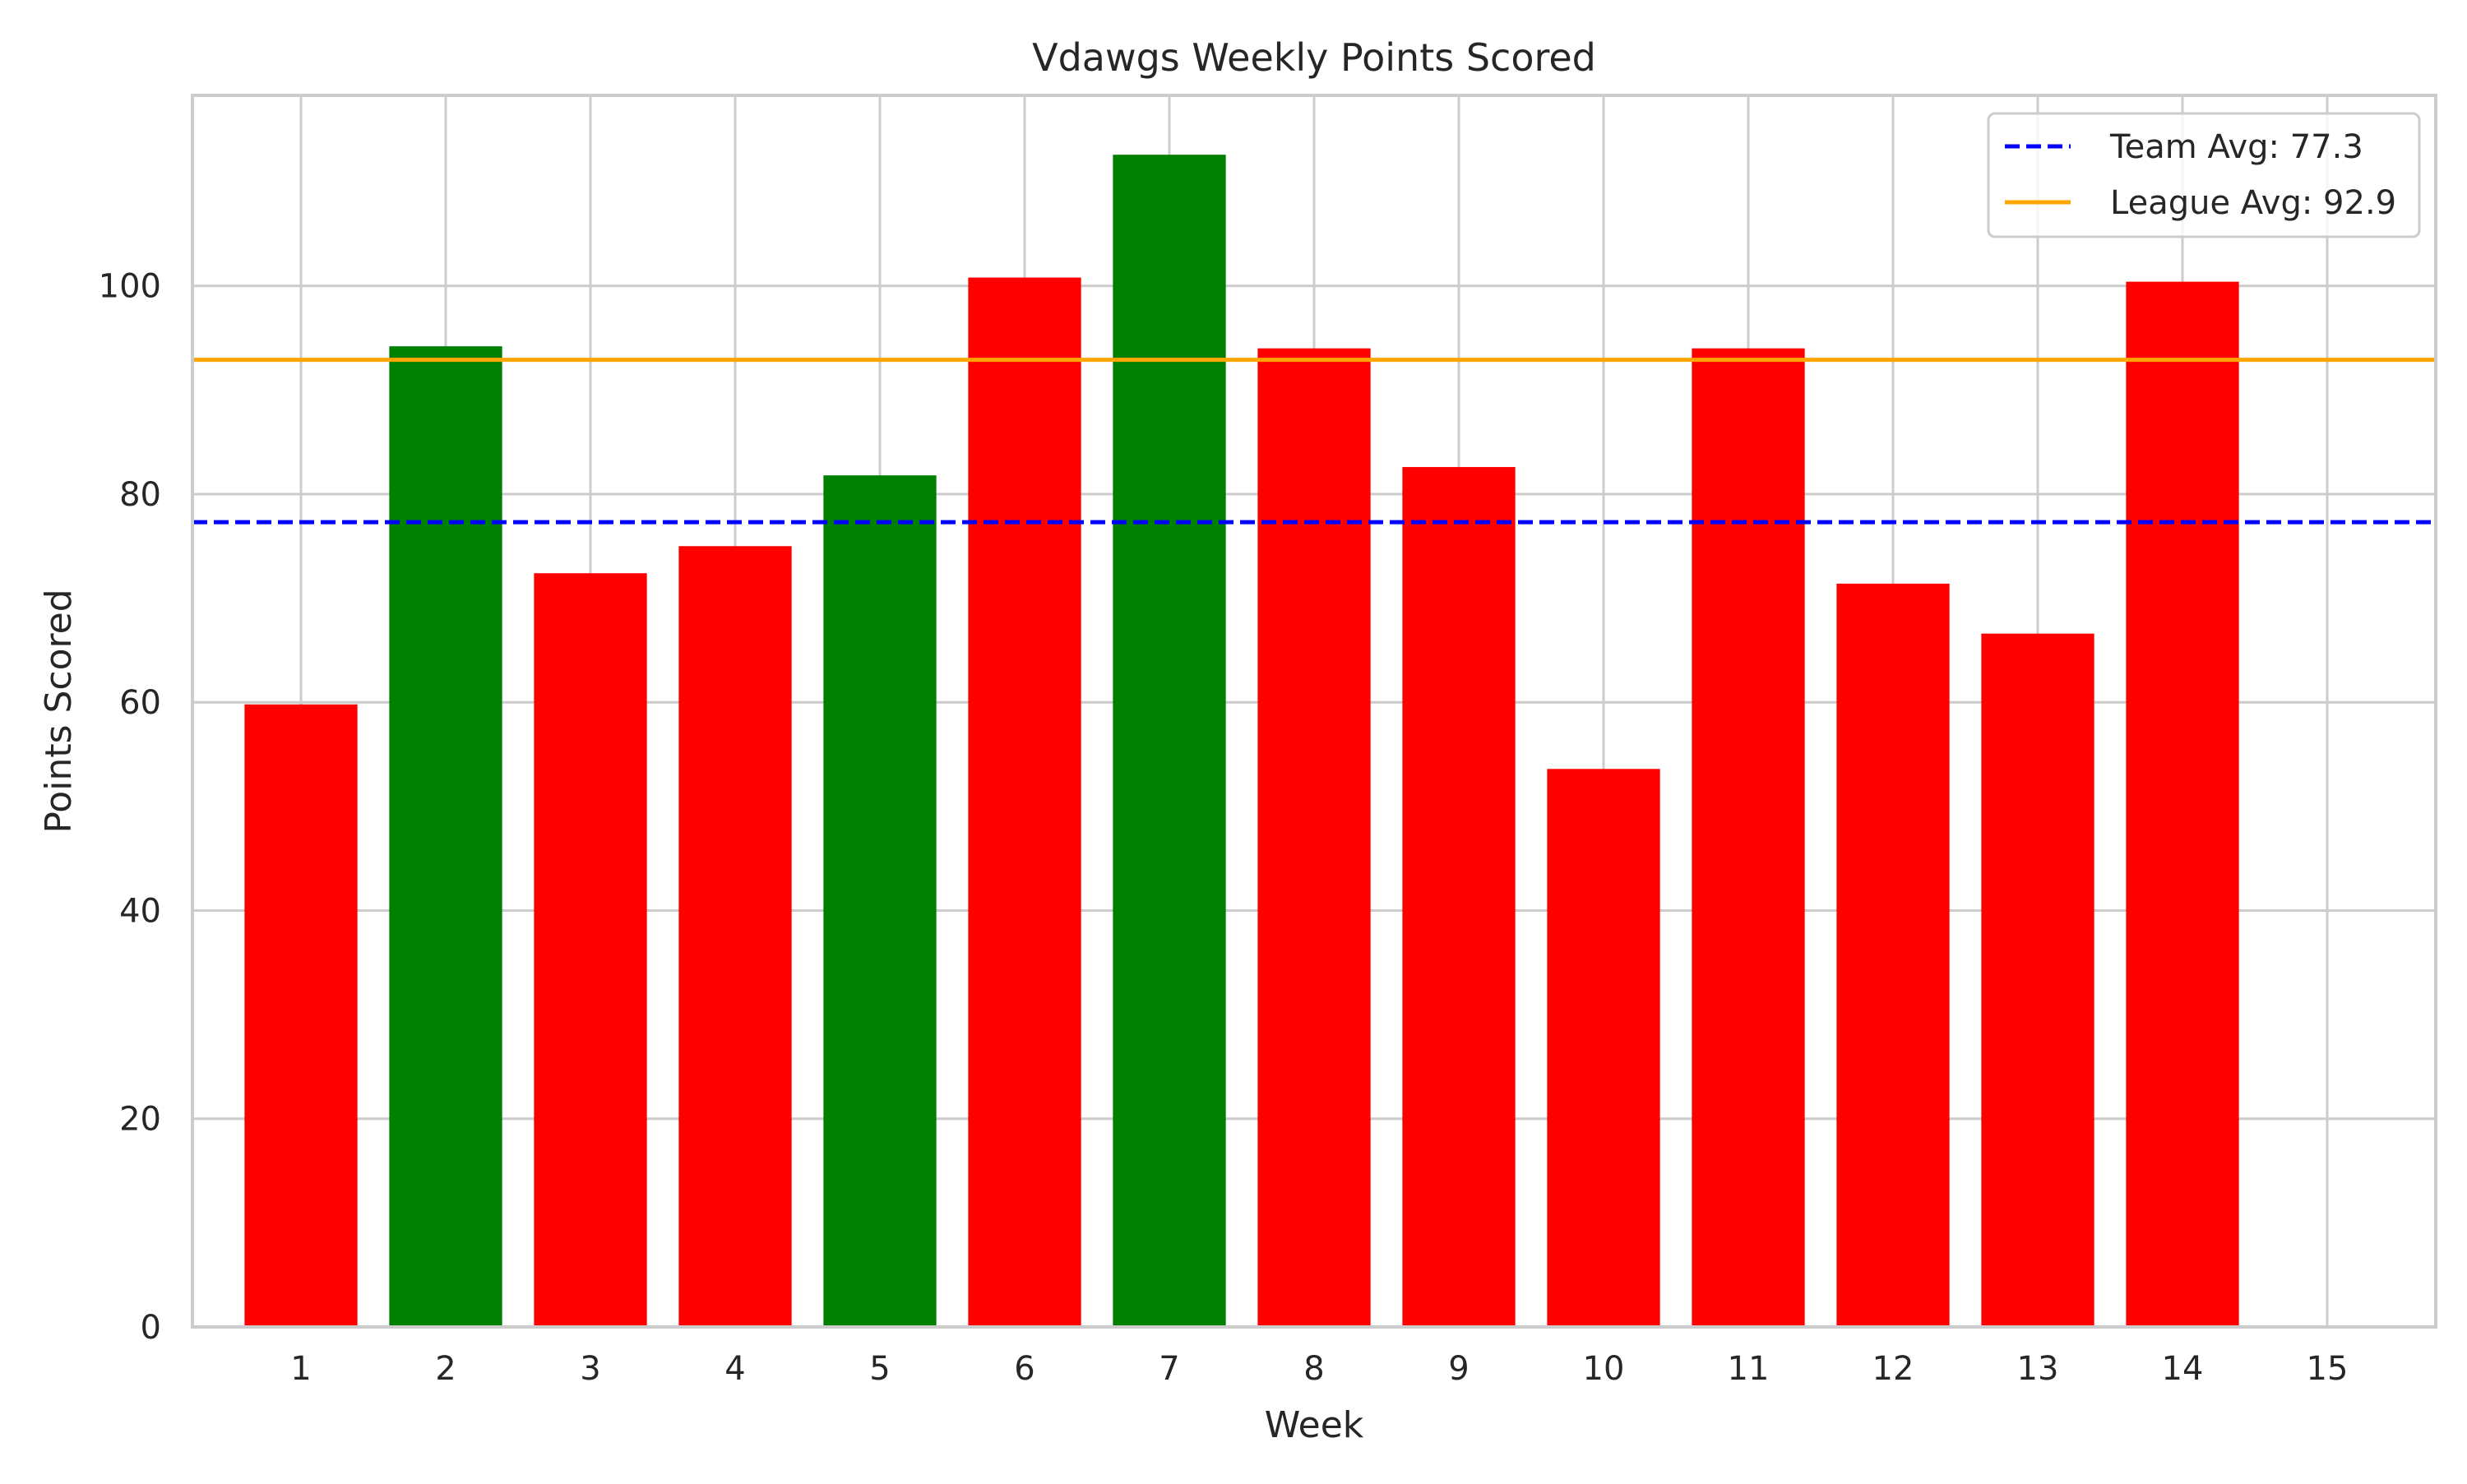 The height and width of the screenshot is (1484, 2467). What do you see at coordinates (300, 1369) in the screenshot?
I see `x-tick-label-1: 1` at bounding box center [300, 1369].